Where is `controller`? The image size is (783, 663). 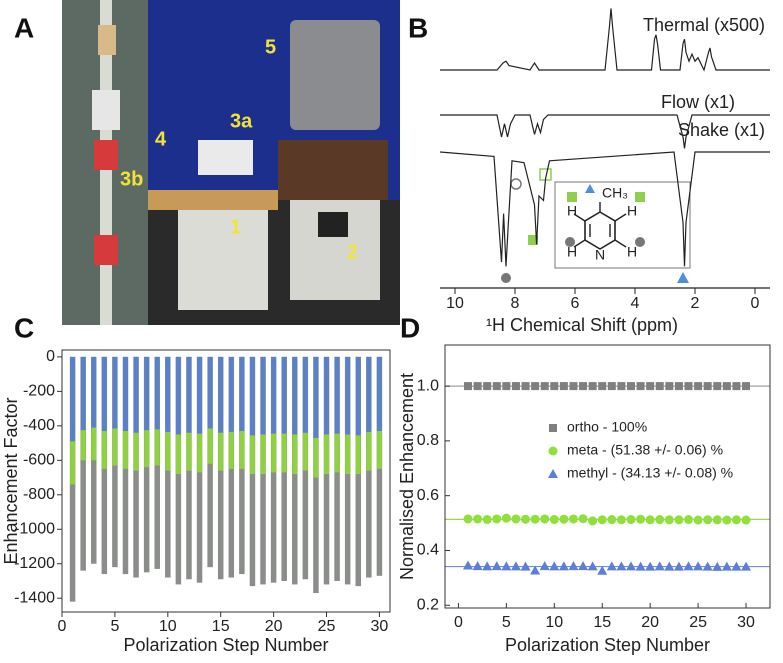
controller is located at coordinates (225, 157).